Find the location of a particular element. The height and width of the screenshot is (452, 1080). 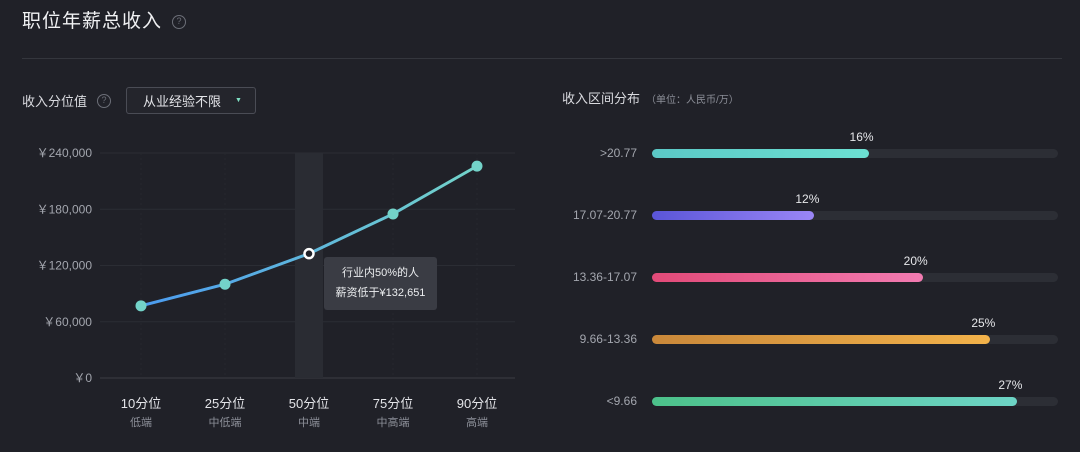

distribution-section-header: 收入区间分布 （单位：人民币/万） is located at coordinates (650, 97).